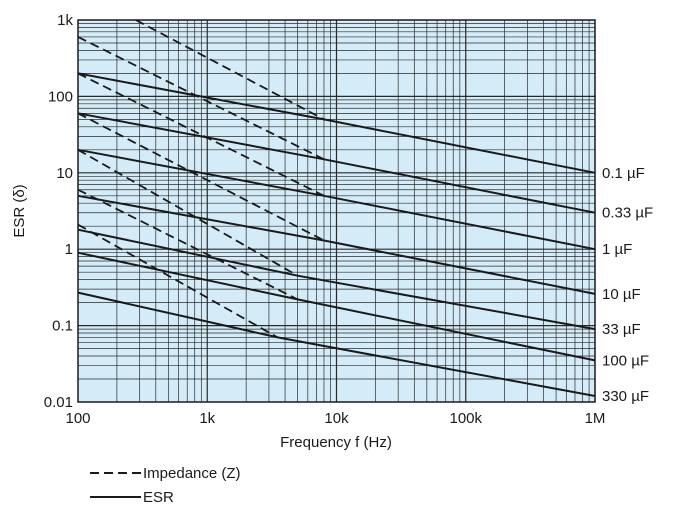 This screenshot has height=506, width=681. Describe the element at coordinates (207, 418) in the screenshot. I see `x-tick-label: 1k` at that location.